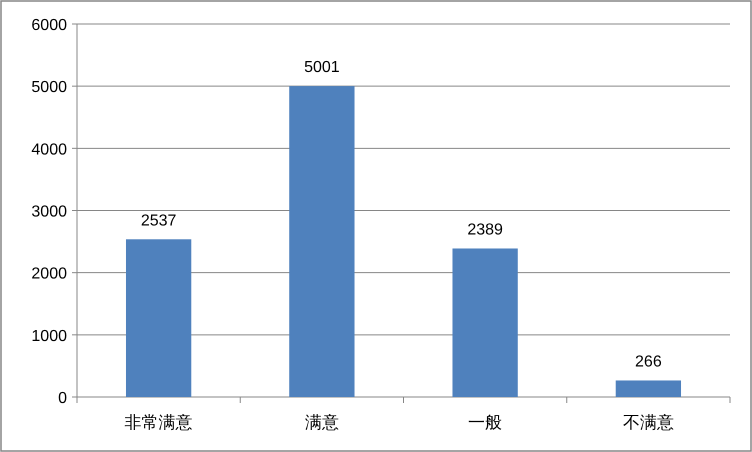  What do you see at coordinates (648, 361) in the screenshot?
I see `data-label: 266` at bounding box center [648, 361].